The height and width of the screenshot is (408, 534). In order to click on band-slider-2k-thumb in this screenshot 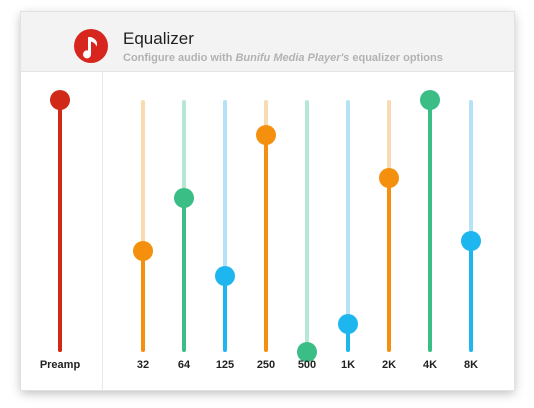, I will do `click(389, 178)`.